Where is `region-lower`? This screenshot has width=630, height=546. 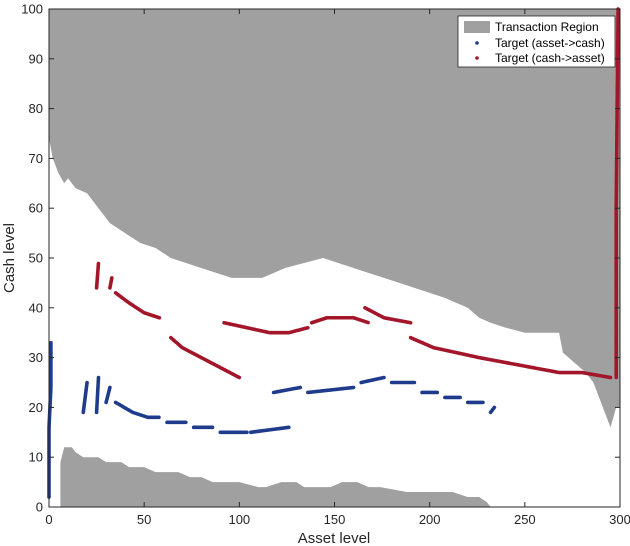
region-lower is located at coordinates (275, 477).